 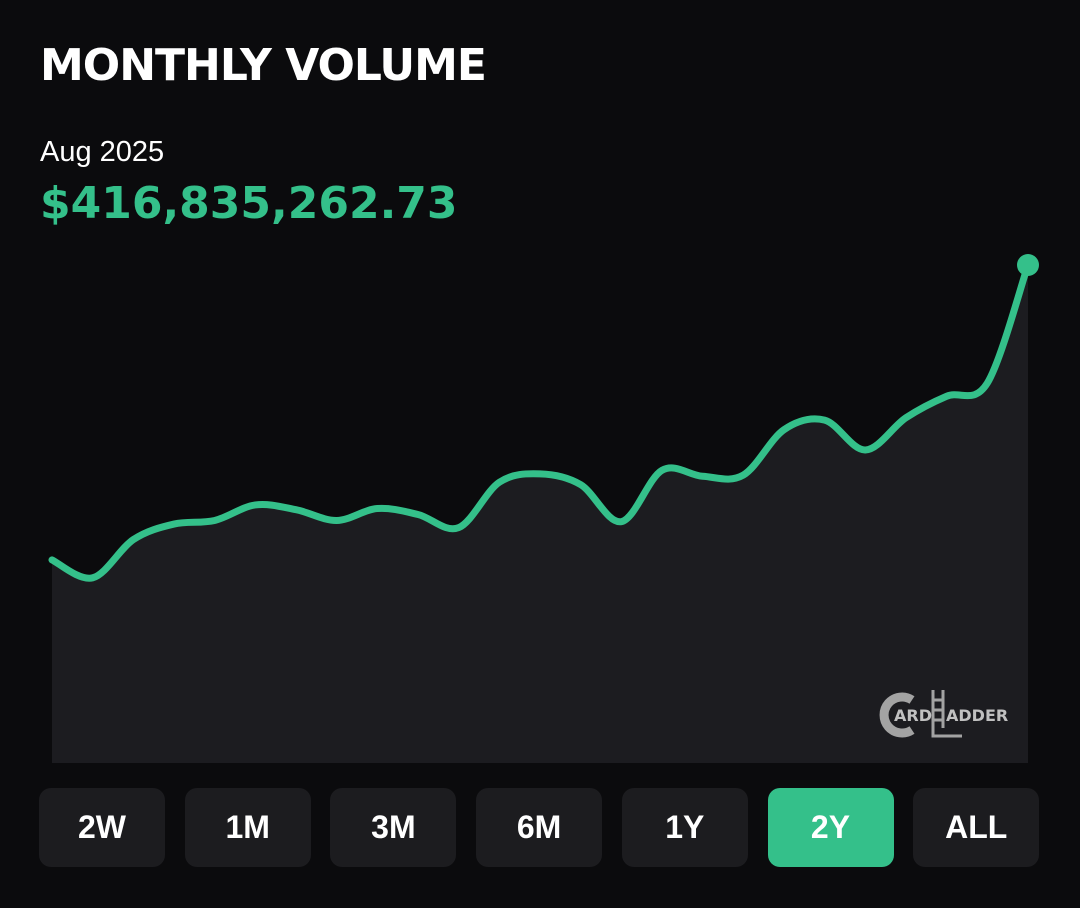 What do you see at coordinates (263, 65) in the screenshot?
I see `title: MONTHLY VOLUME` at bounding box center [263, 65].